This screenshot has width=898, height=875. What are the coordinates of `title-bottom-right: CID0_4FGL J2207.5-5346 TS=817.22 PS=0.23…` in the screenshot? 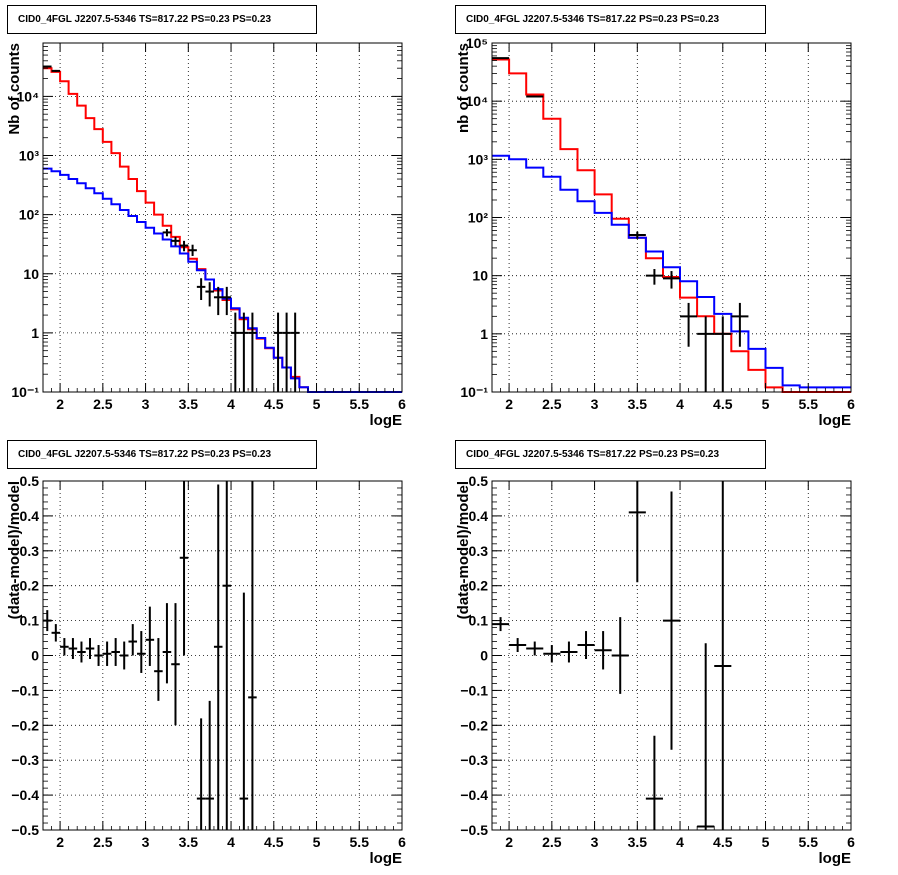 It's located at (610, 454).